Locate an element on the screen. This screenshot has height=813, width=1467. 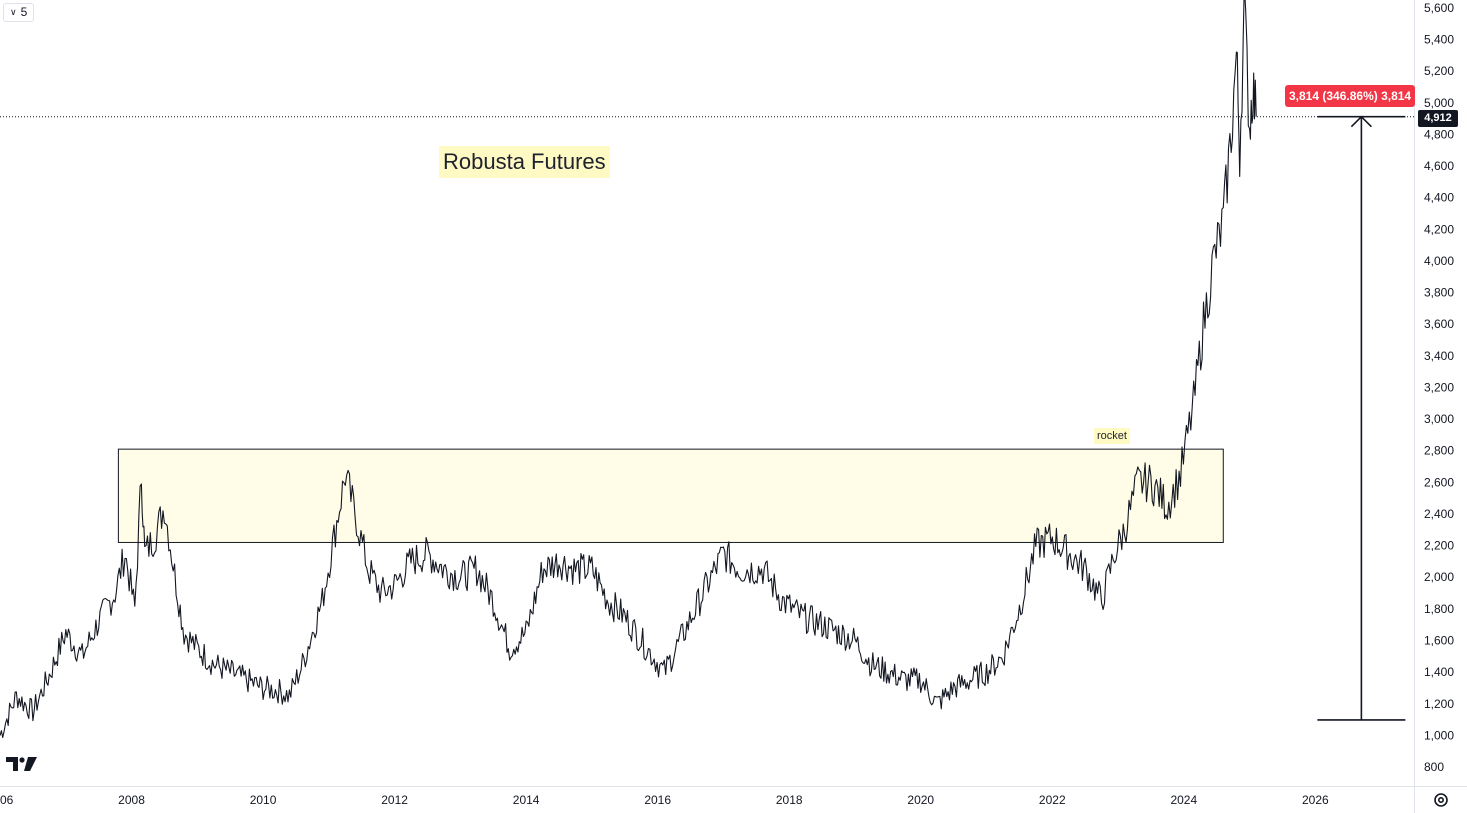
y-tick-label: 1,400 is located at coordinates (1439, 672).